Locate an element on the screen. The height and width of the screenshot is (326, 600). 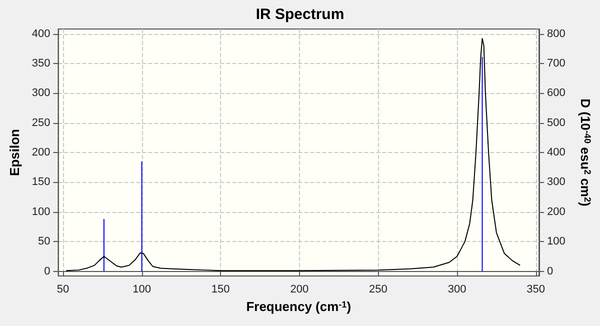
y-tick-label: 50 is located at coordinates (44, 242).